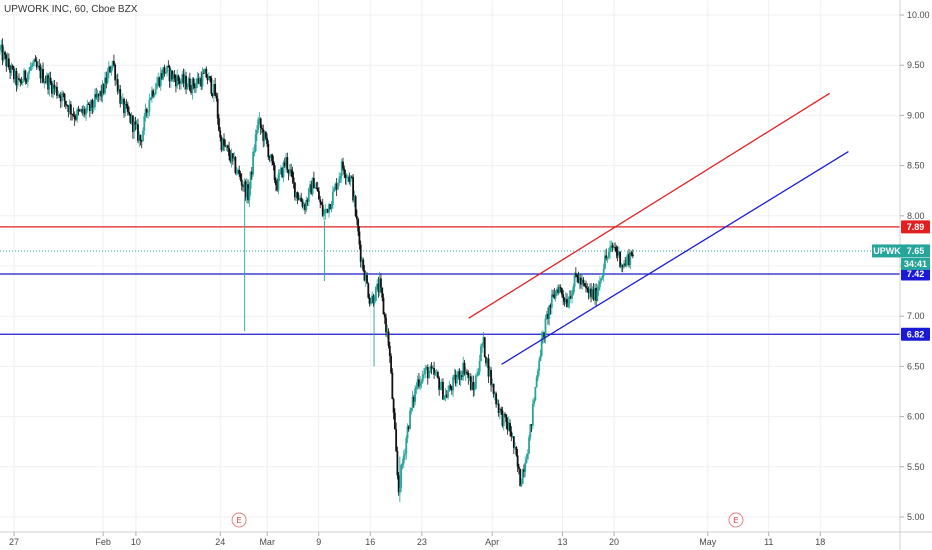 Image resolution: width=932 pixels, height=550 pixels. I want to click on y-tick-label: 5.50, so click(916, 467).